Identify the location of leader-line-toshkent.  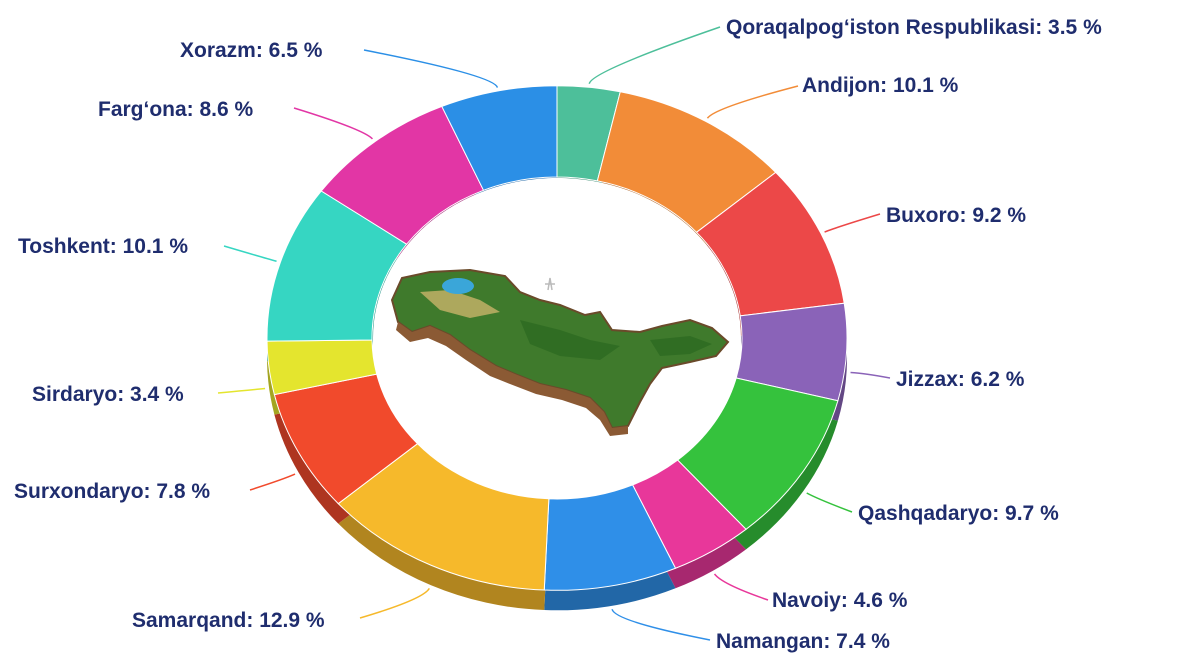
(250, 253).